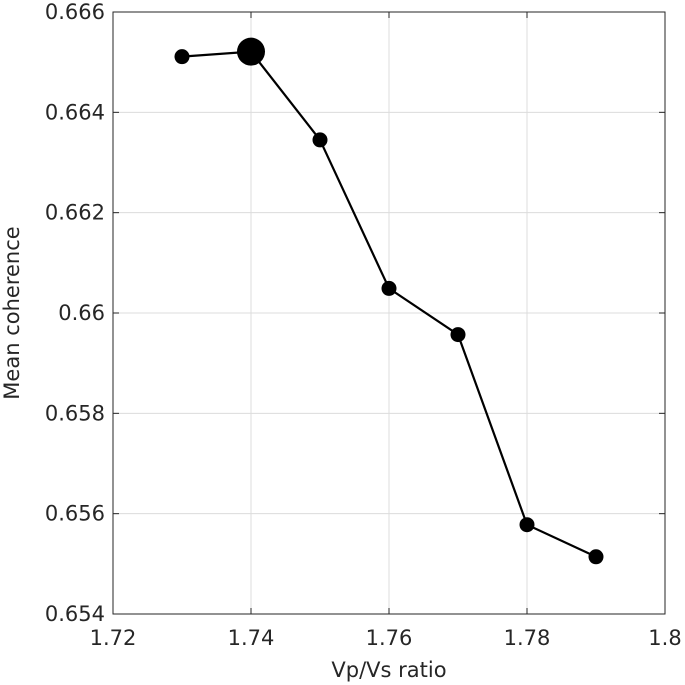  What do you see at coordinates (251, 51) in the screenshot?
I see `data-point-highlight` at bounding box center [251, 51].